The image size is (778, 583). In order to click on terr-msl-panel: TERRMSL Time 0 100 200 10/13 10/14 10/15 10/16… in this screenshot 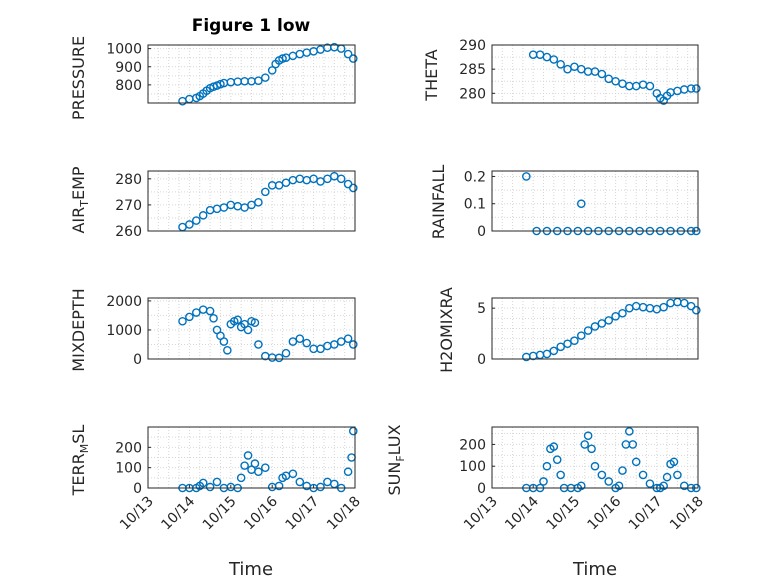, I will do `click(216, 502)`.